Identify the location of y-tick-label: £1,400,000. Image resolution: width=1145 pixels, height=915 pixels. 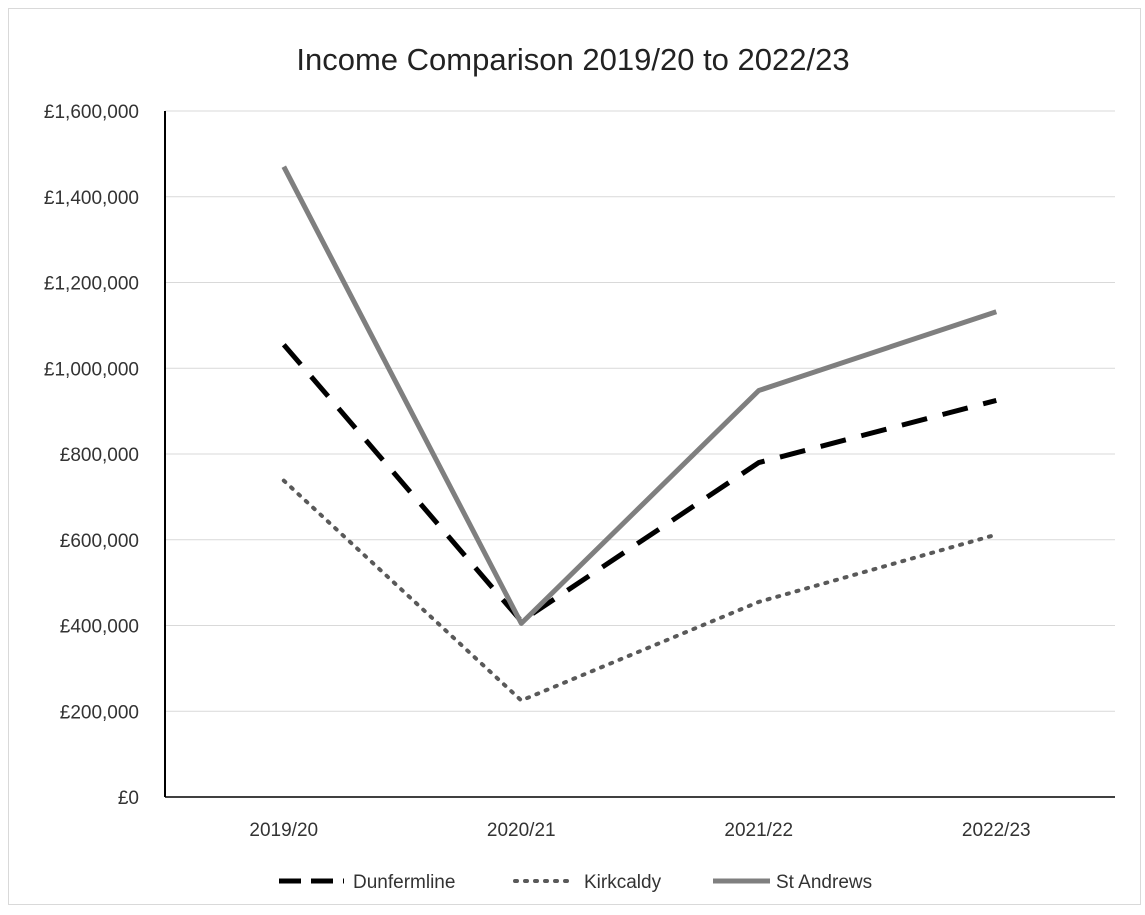
(91, 198).